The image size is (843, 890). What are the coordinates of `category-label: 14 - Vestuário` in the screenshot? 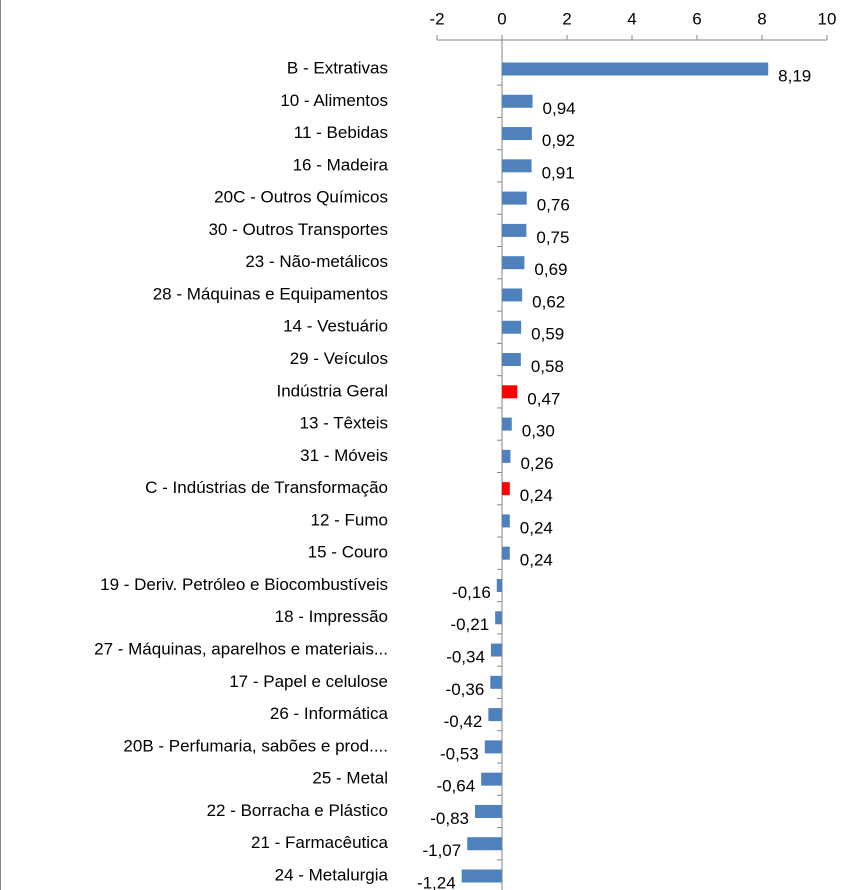 It's located at (335, 326).